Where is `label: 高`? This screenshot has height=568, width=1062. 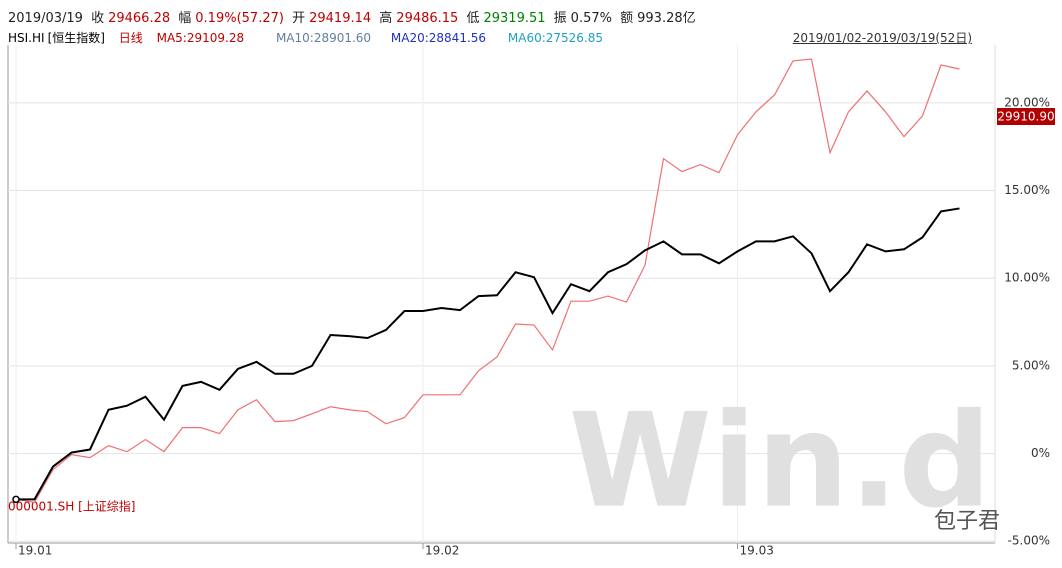 label: 高 is located at coordinates (386, 18).